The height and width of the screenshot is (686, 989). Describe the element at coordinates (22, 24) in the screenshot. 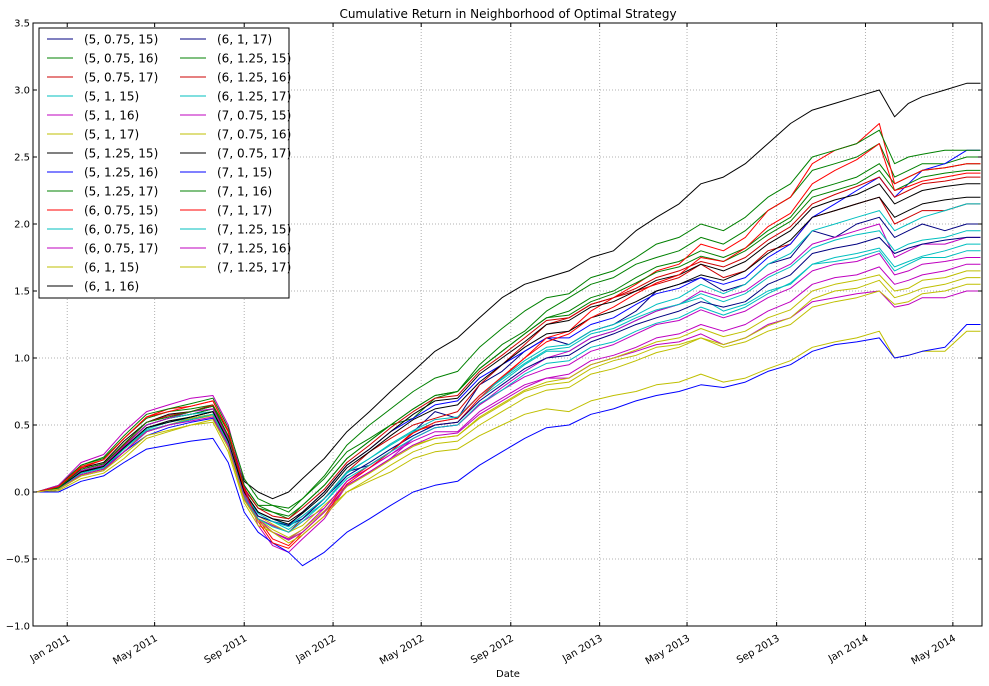

I see `y-tick-label: 3.5` at that location.